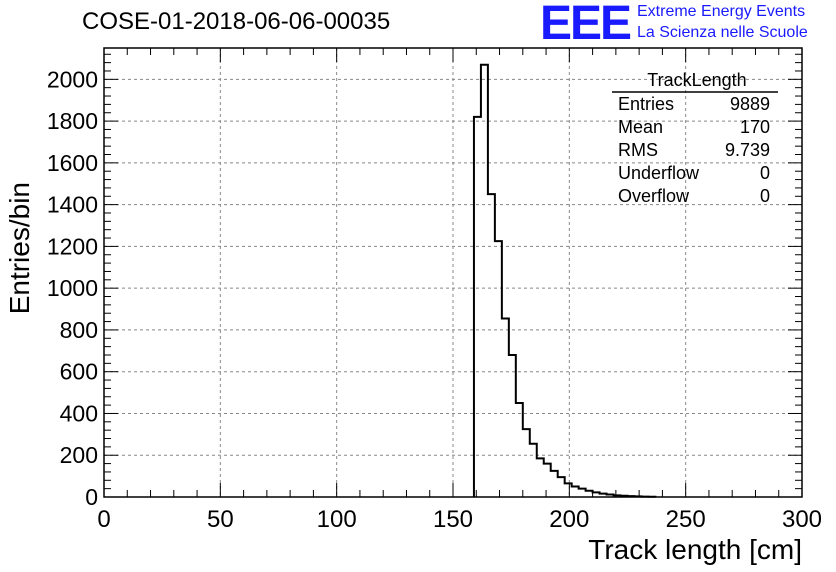  What do you see at coordinates (72, 163) in the screenshot?
I see `y-tick-label: 1600` at bounding box center [72, 163].